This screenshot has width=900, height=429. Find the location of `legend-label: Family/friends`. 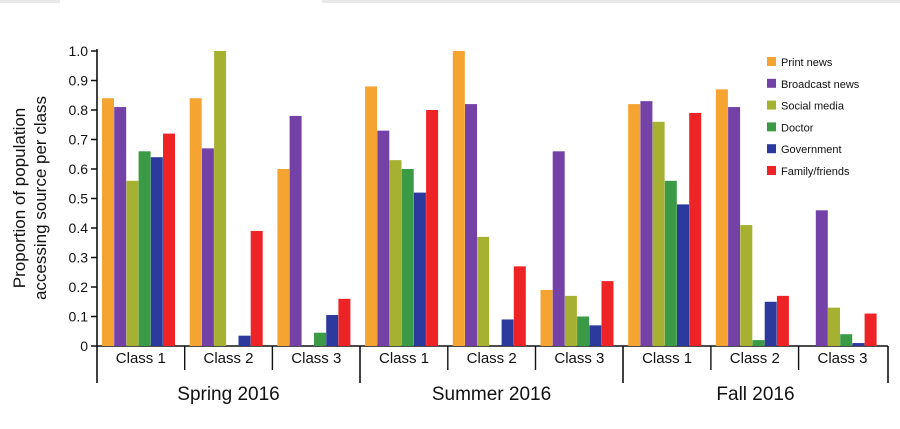

legend-label: Family/friends is located at coordinates (815, 172).